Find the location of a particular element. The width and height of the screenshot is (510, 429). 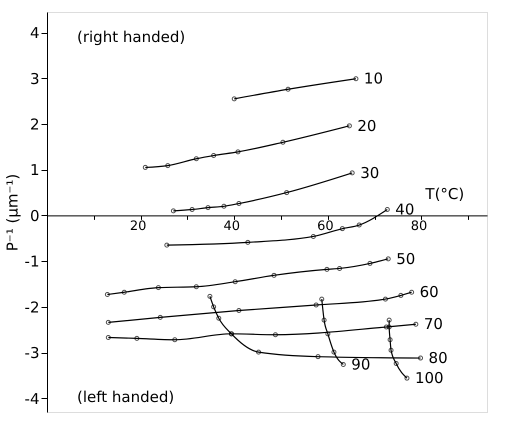

y-tick-label: -2 is located at coordinates (32, 307).